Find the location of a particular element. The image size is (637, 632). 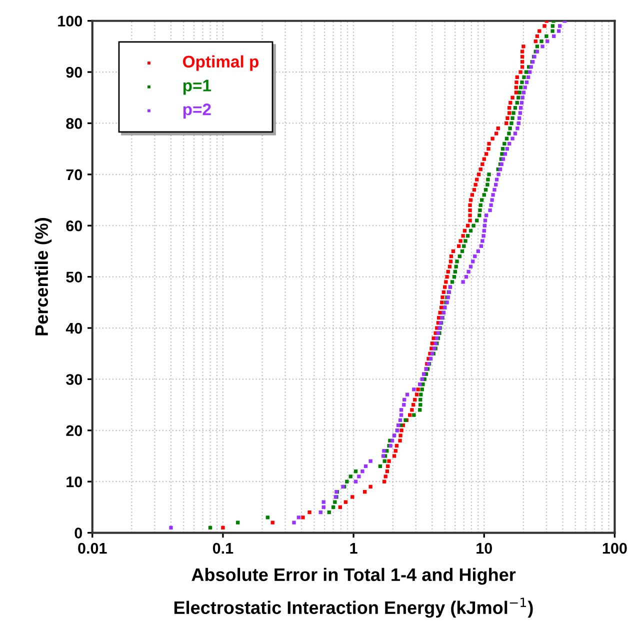

y-axis-title: Percentile (%) is located at coordinates (43, 277).